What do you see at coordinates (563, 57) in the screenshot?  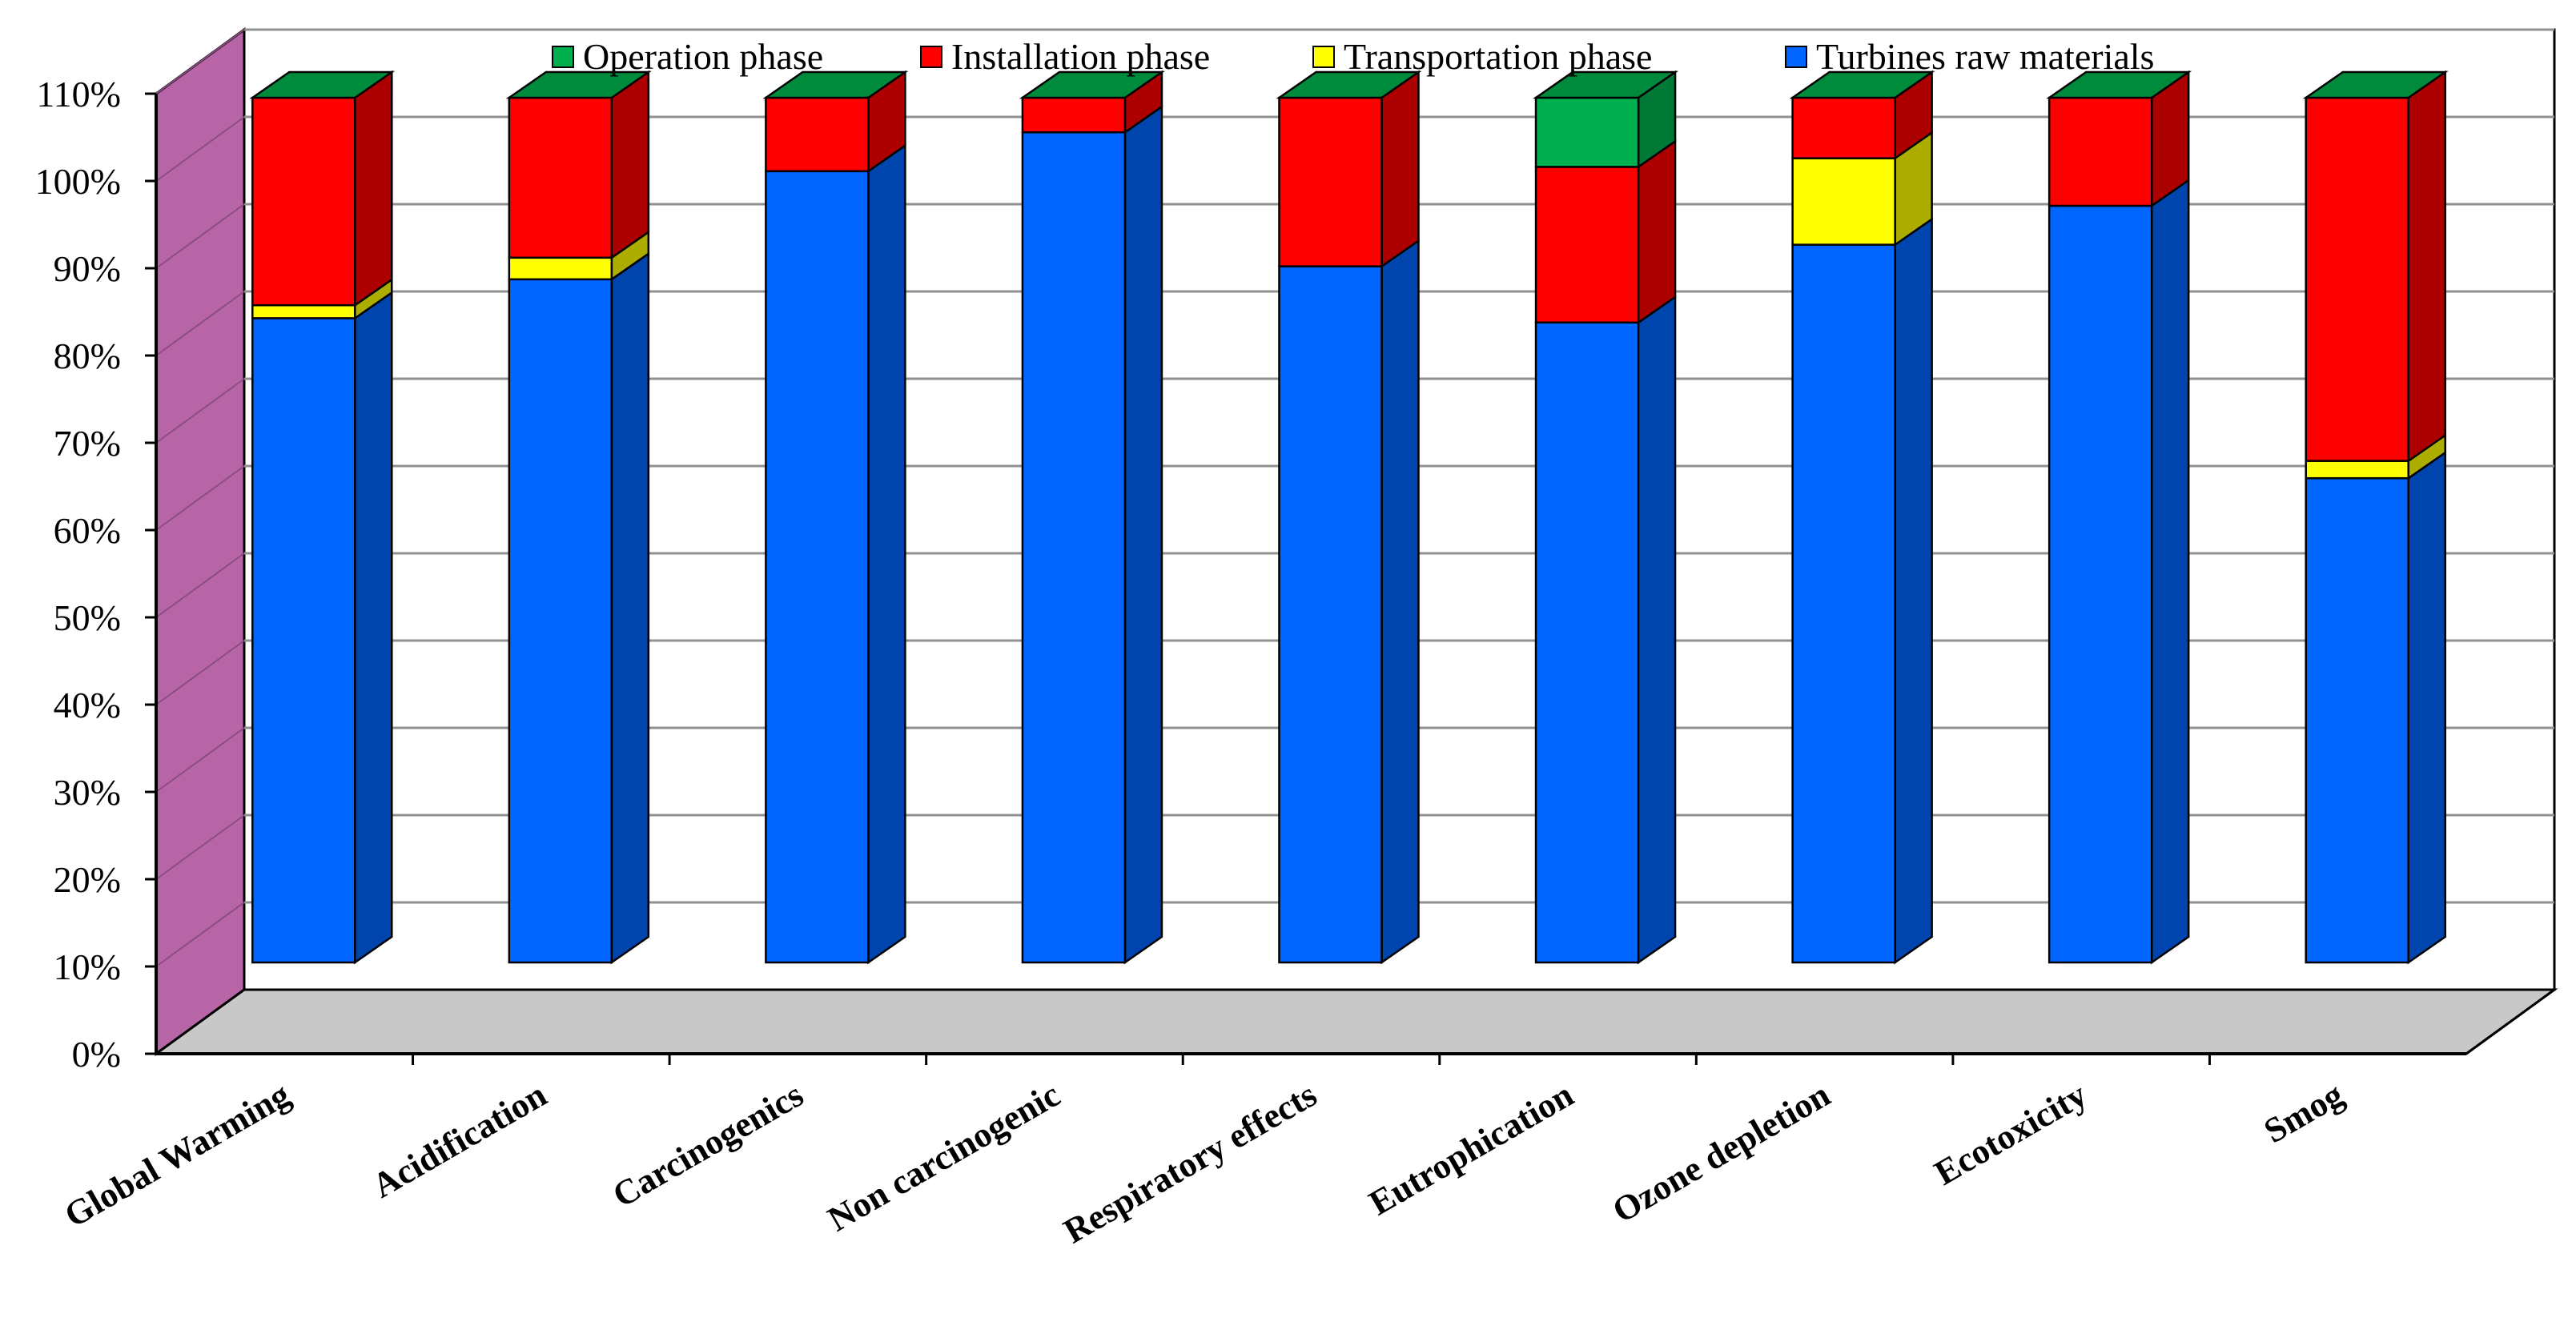 I see `legend-swatch-operation-phase` at bounding box center [563, 57].